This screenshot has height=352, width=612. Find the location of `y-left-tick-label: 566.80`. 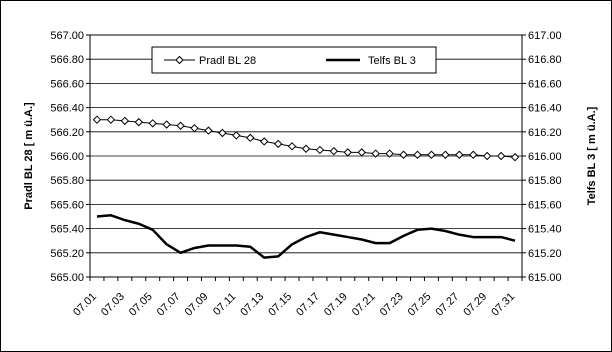

y-left-tick-label: 566.80 is located at coordinates (67, 60).